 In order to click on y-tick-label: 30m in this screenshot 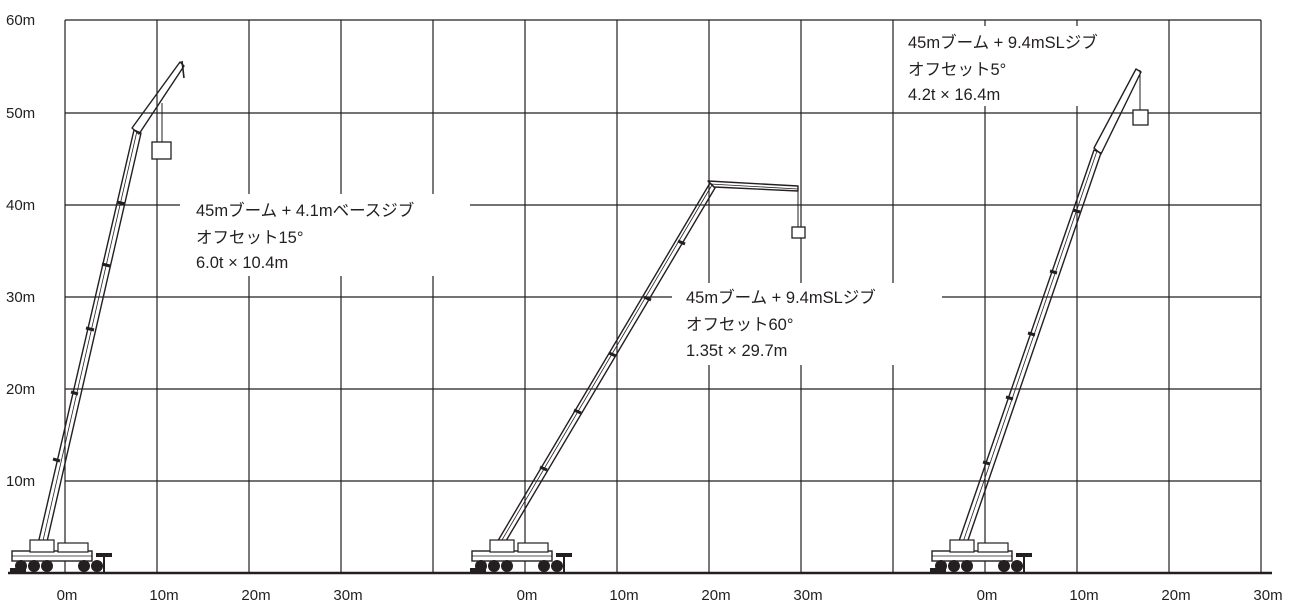, I will do `click(20, 297)`.